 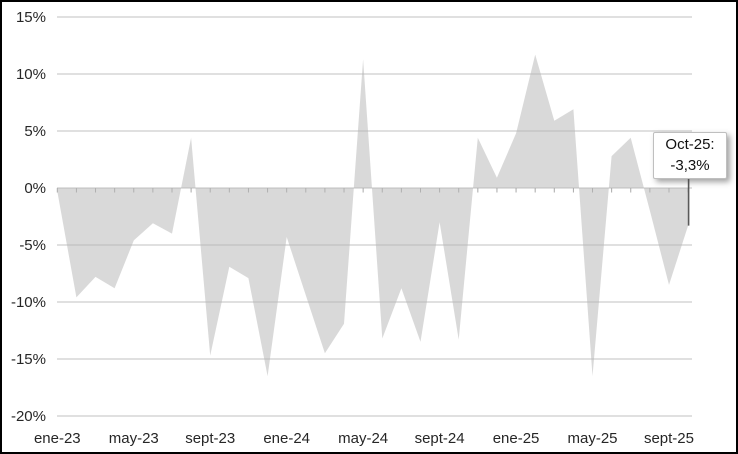 What do you see at coordinates (690, 144) in the screenshot?
I see `annotation-month-label: Oct-25:` at bounding box center [690, 144].